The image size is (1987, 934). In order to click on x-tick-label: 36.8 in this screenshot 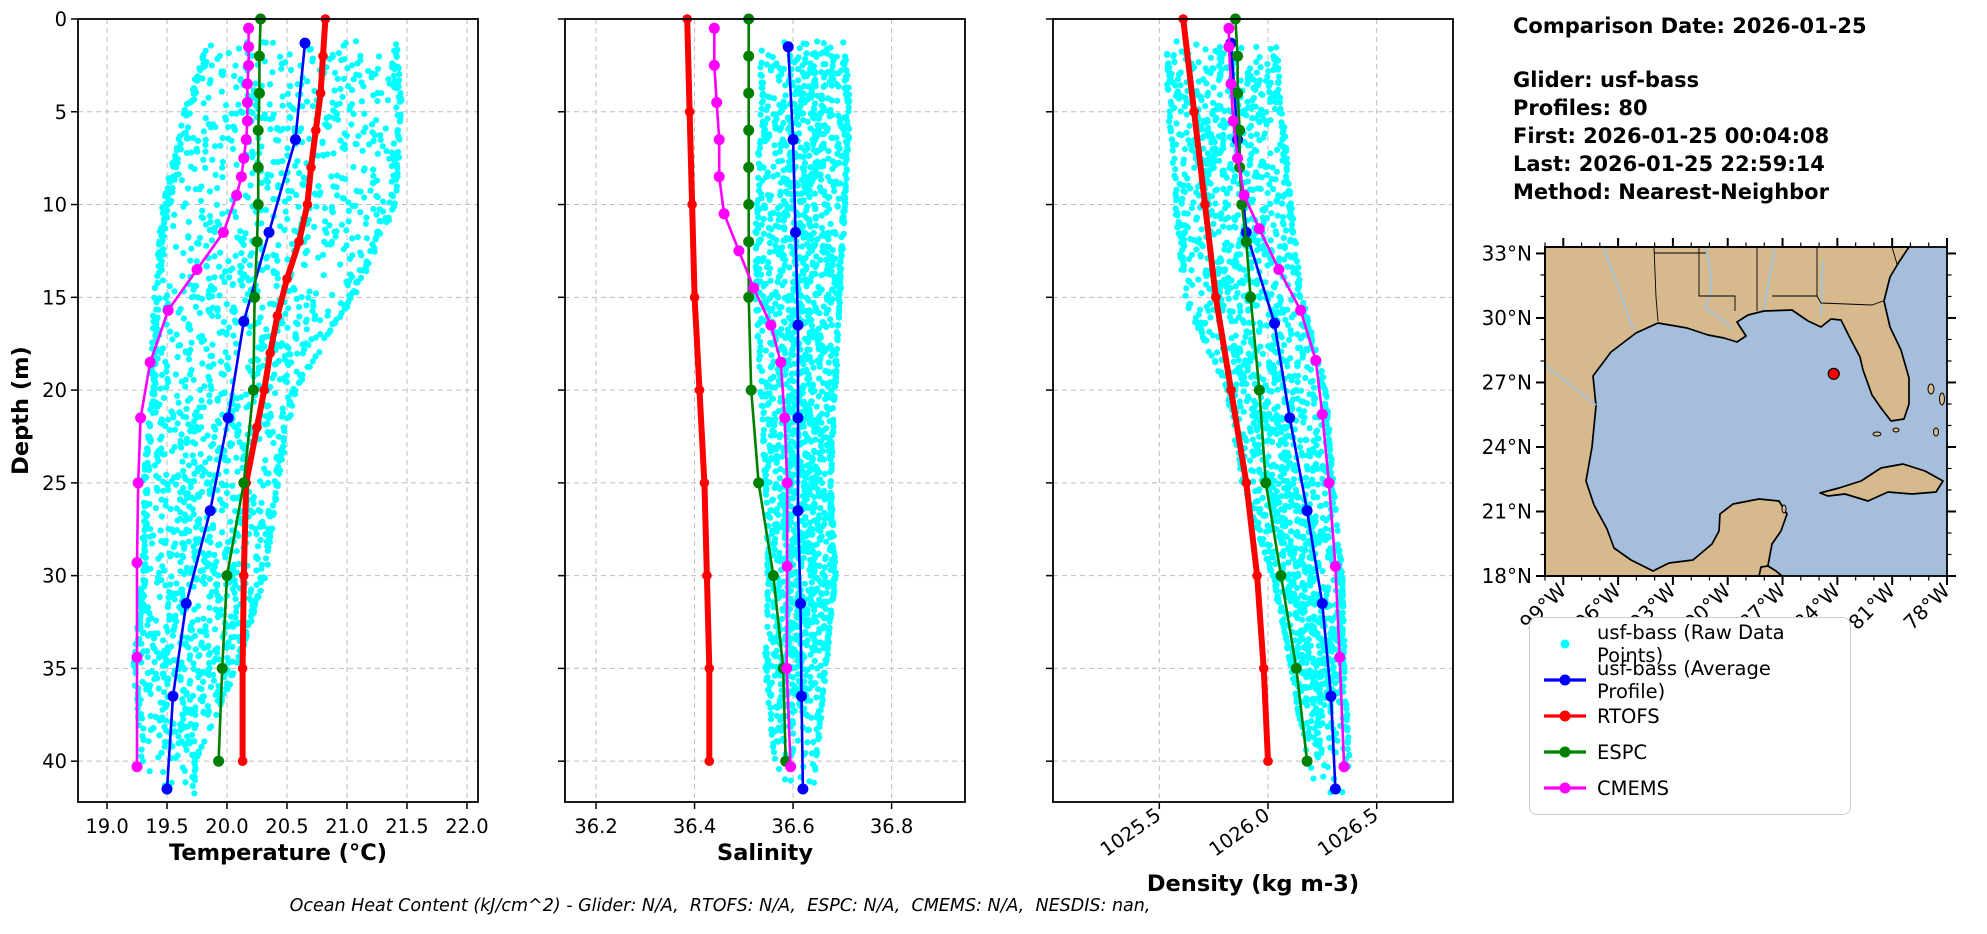, I will do `click(891, 826)`.